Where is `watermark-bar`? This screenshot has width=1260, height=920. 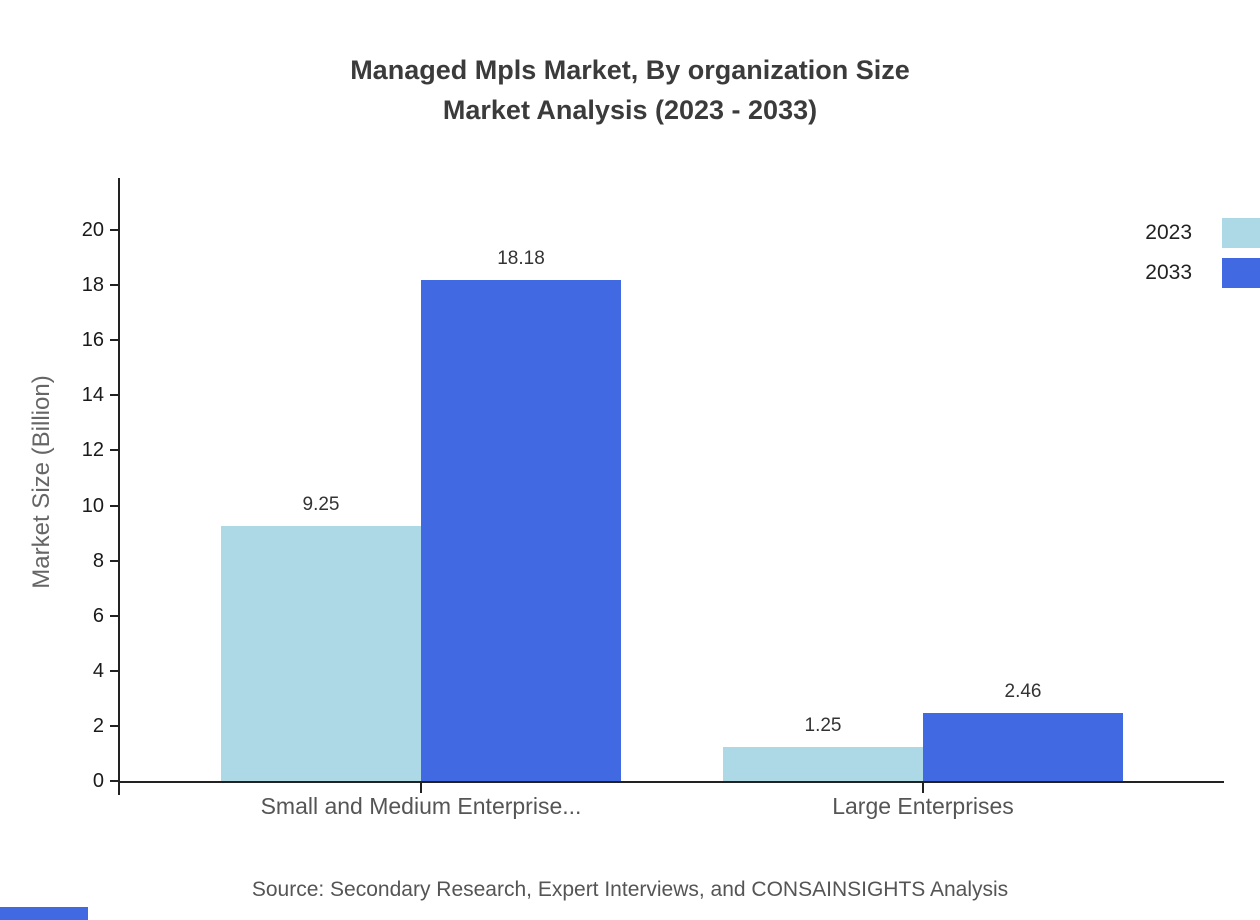
watermark-bar is located at coordinates (44, 913).